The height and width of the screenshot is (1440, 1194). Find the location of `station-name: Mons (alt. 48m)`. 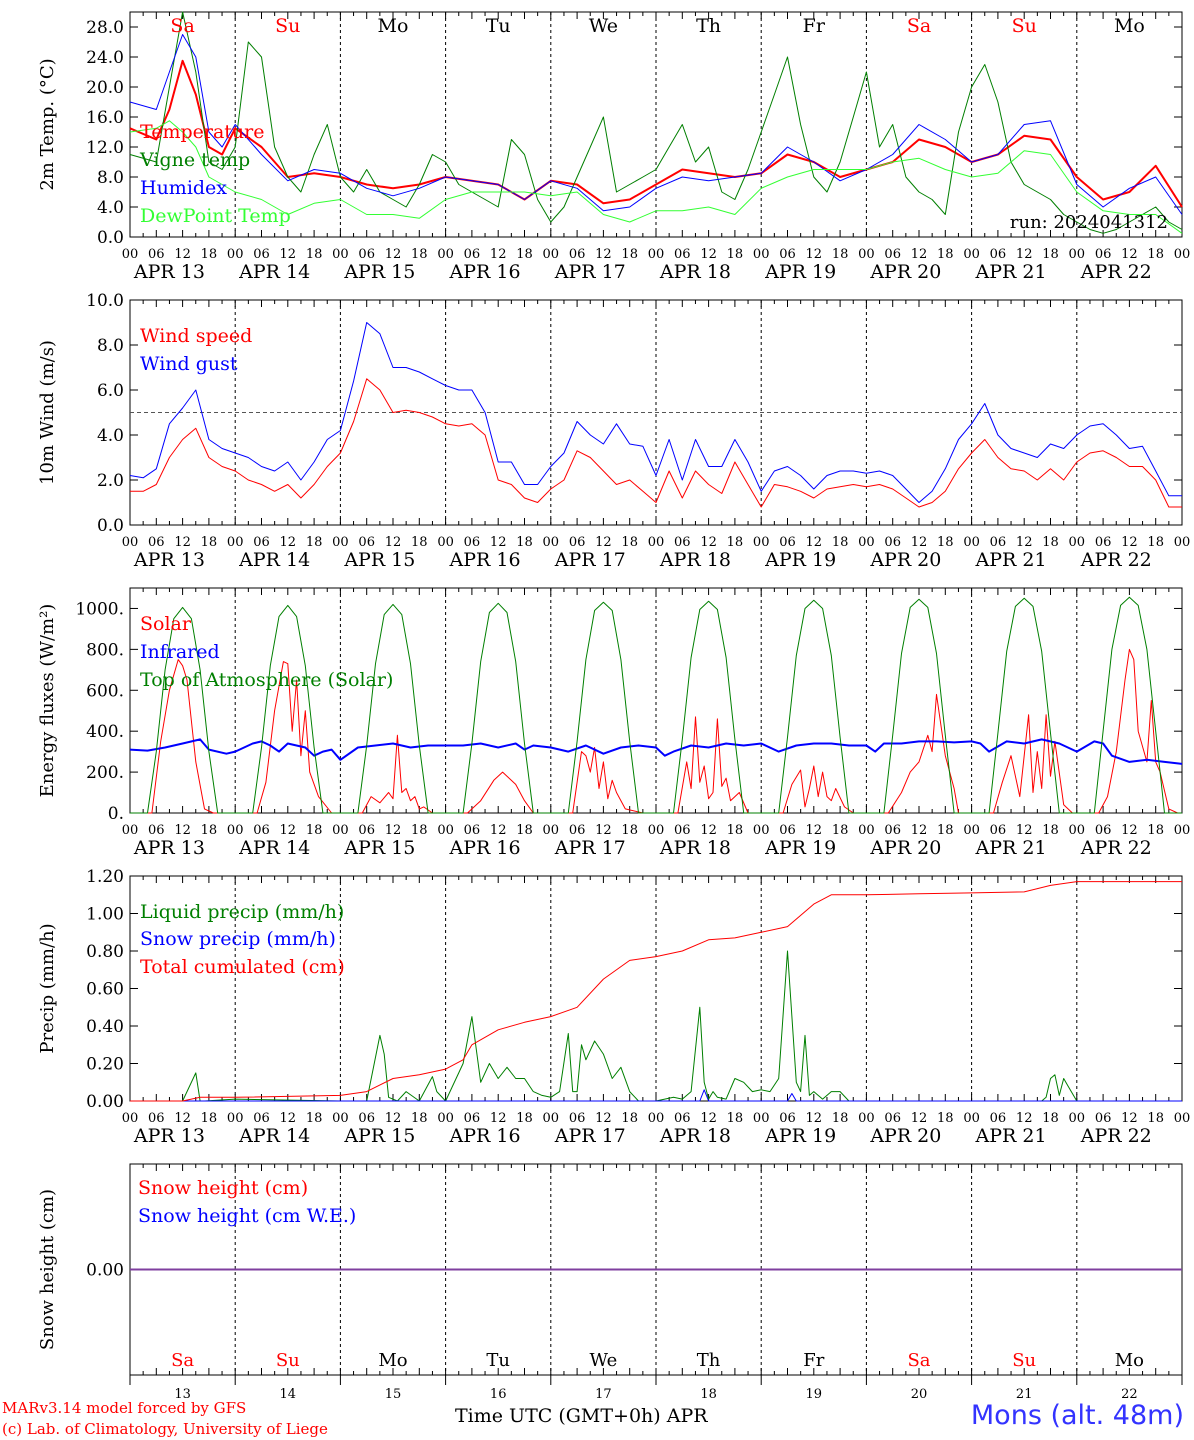

station-name: Mons (alt. 48m) is located at coordinates (1077, 1415).